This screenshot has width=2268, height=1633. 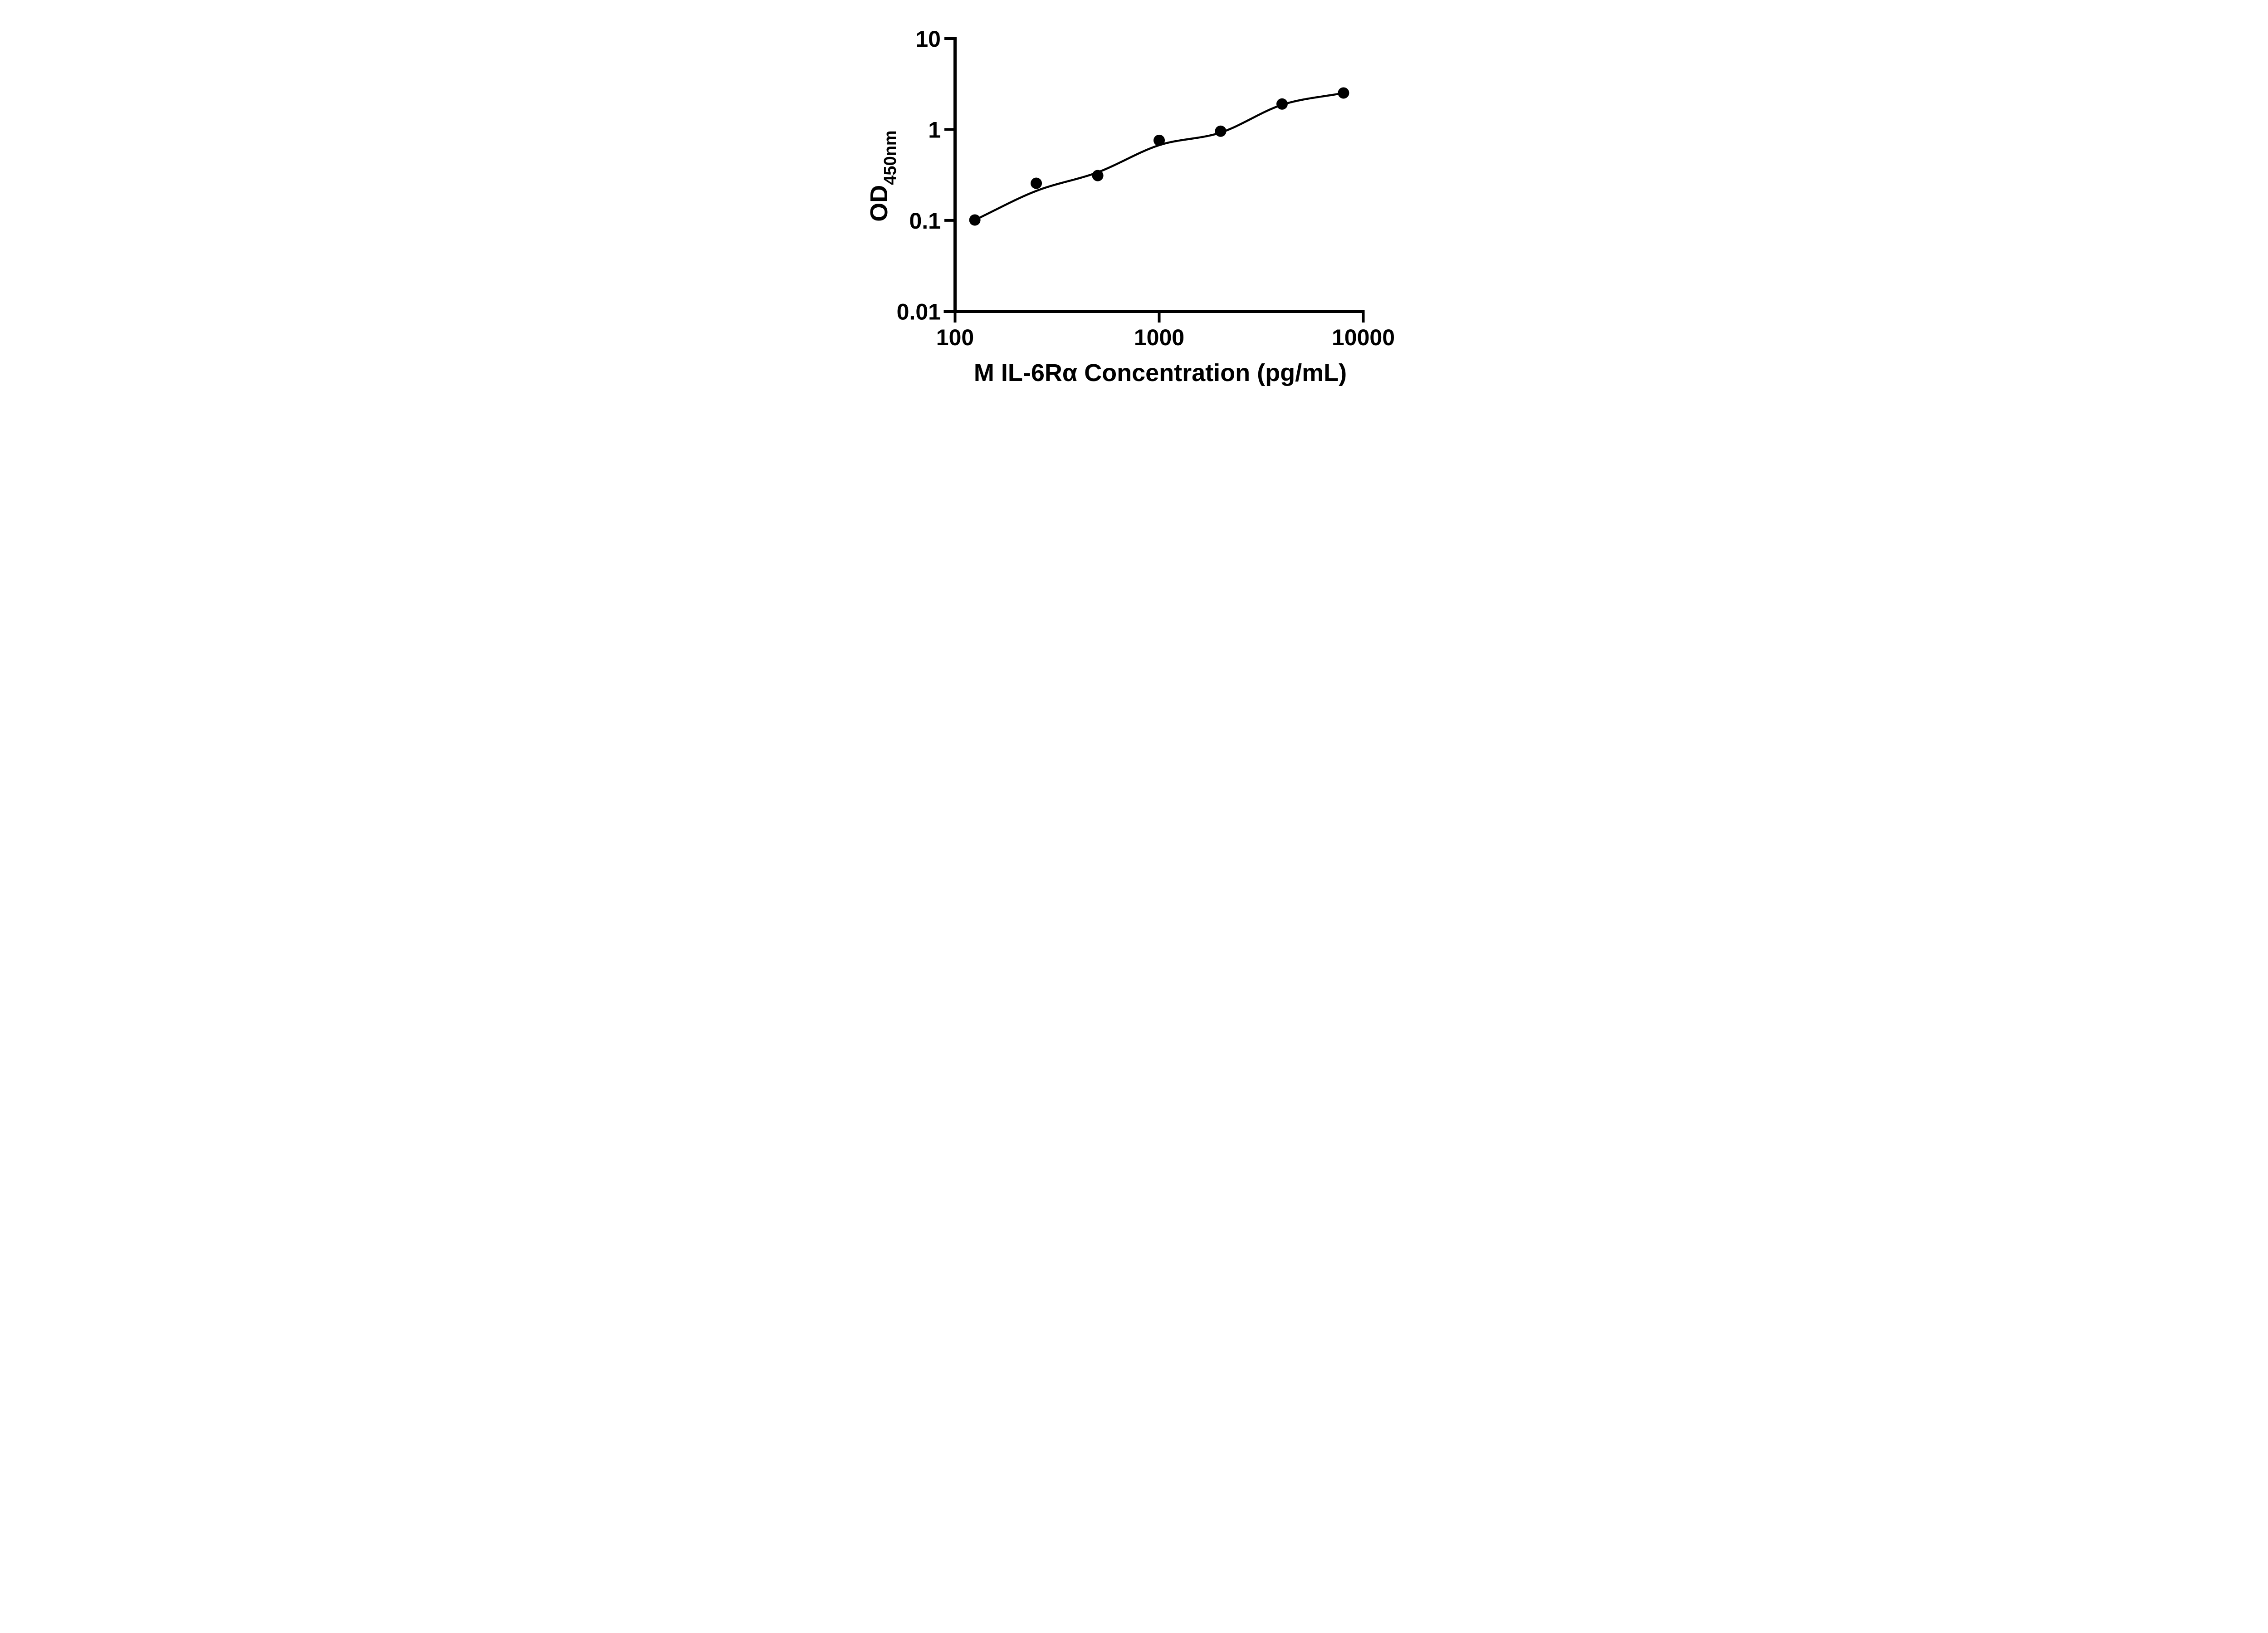 I want to click on x-tick-label: 10000, so click(x=1363, y=337).